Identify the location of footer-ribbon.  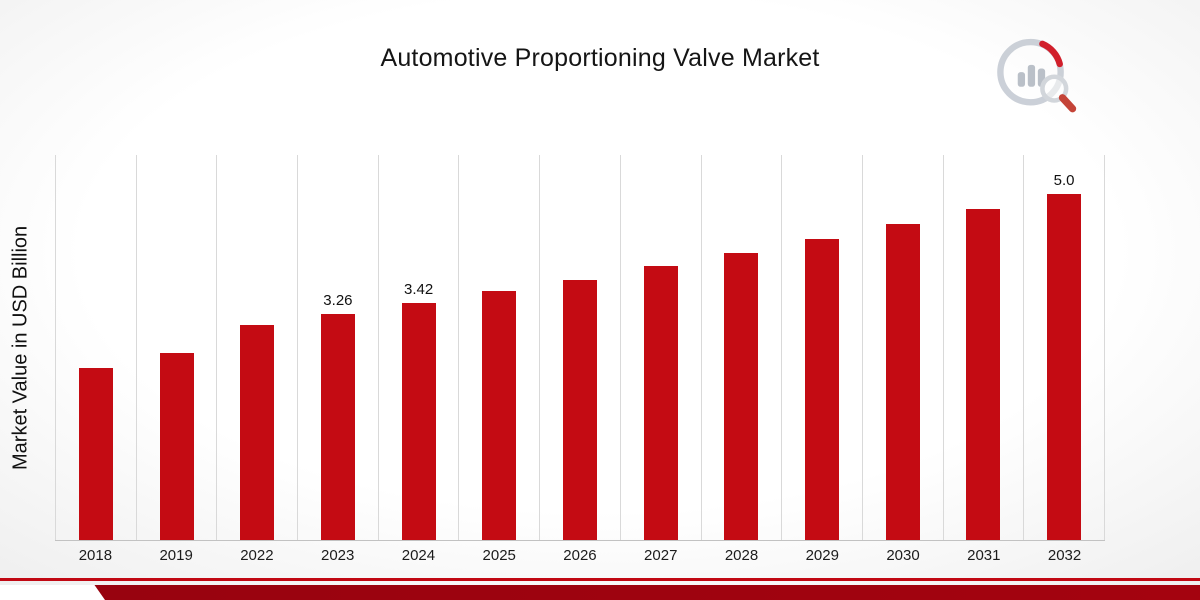
(600, 592).